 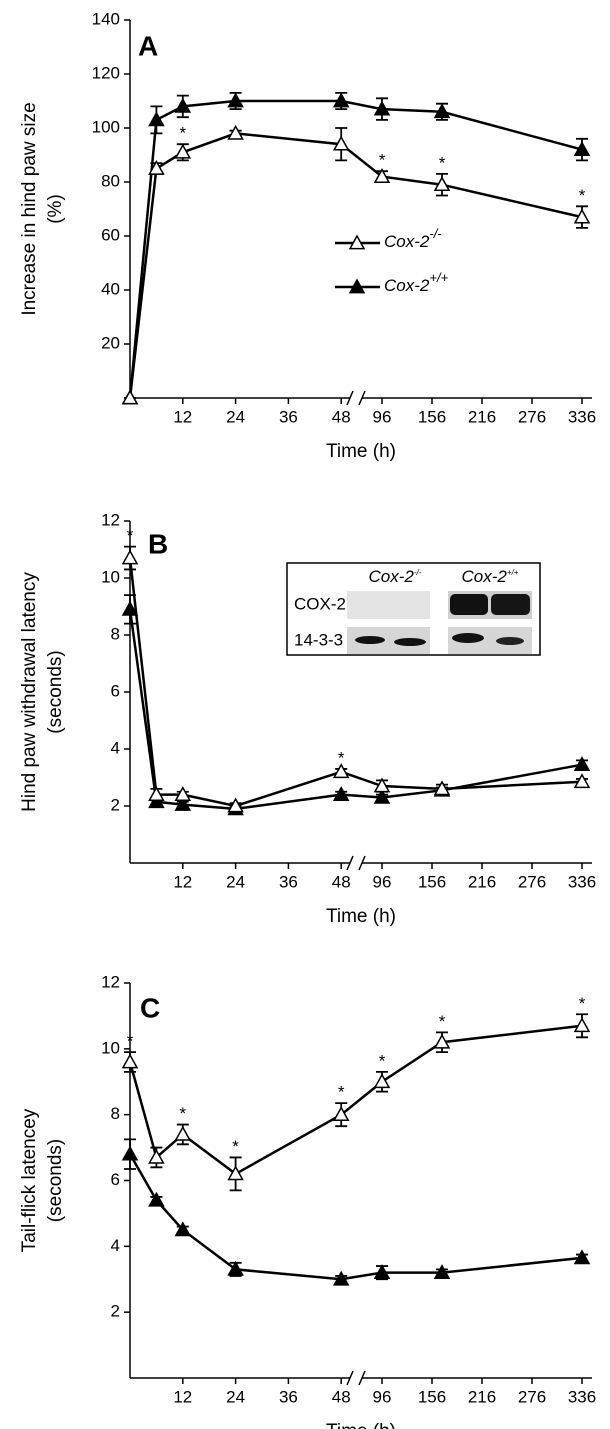 What do you see at coordinates (110, 288) in the screenshot?
I see `y-tick-label: 40` at bounding box center [110, 288].